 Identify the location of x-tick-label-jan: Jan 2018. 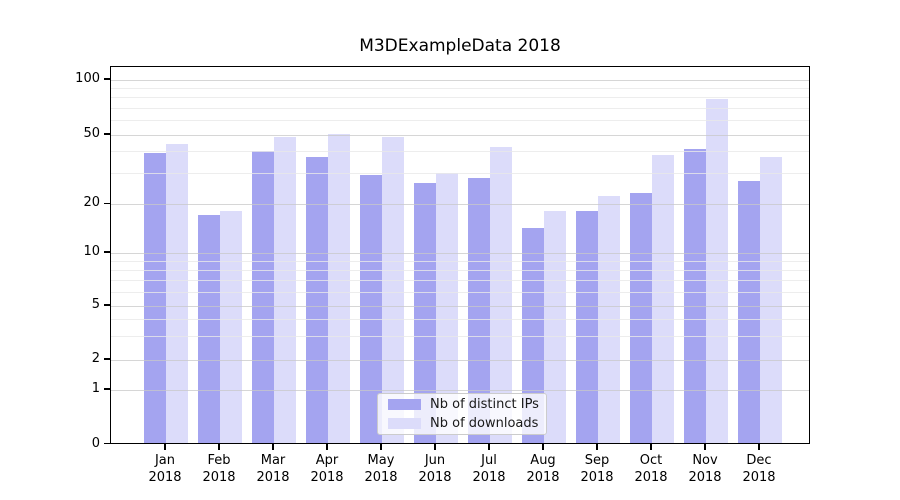
(165, 469).